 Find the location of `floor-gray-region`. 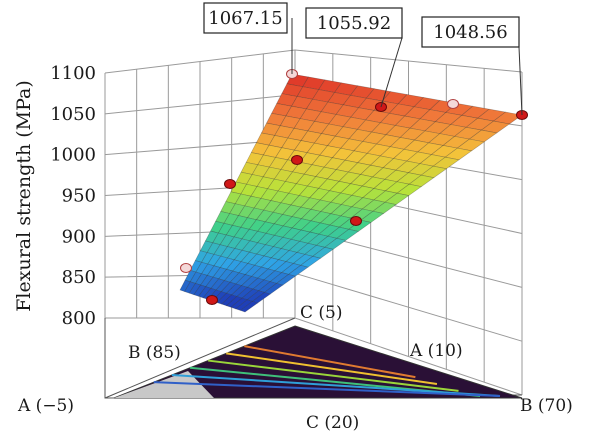

floor-gray-region is located at coordinates (164, 384).